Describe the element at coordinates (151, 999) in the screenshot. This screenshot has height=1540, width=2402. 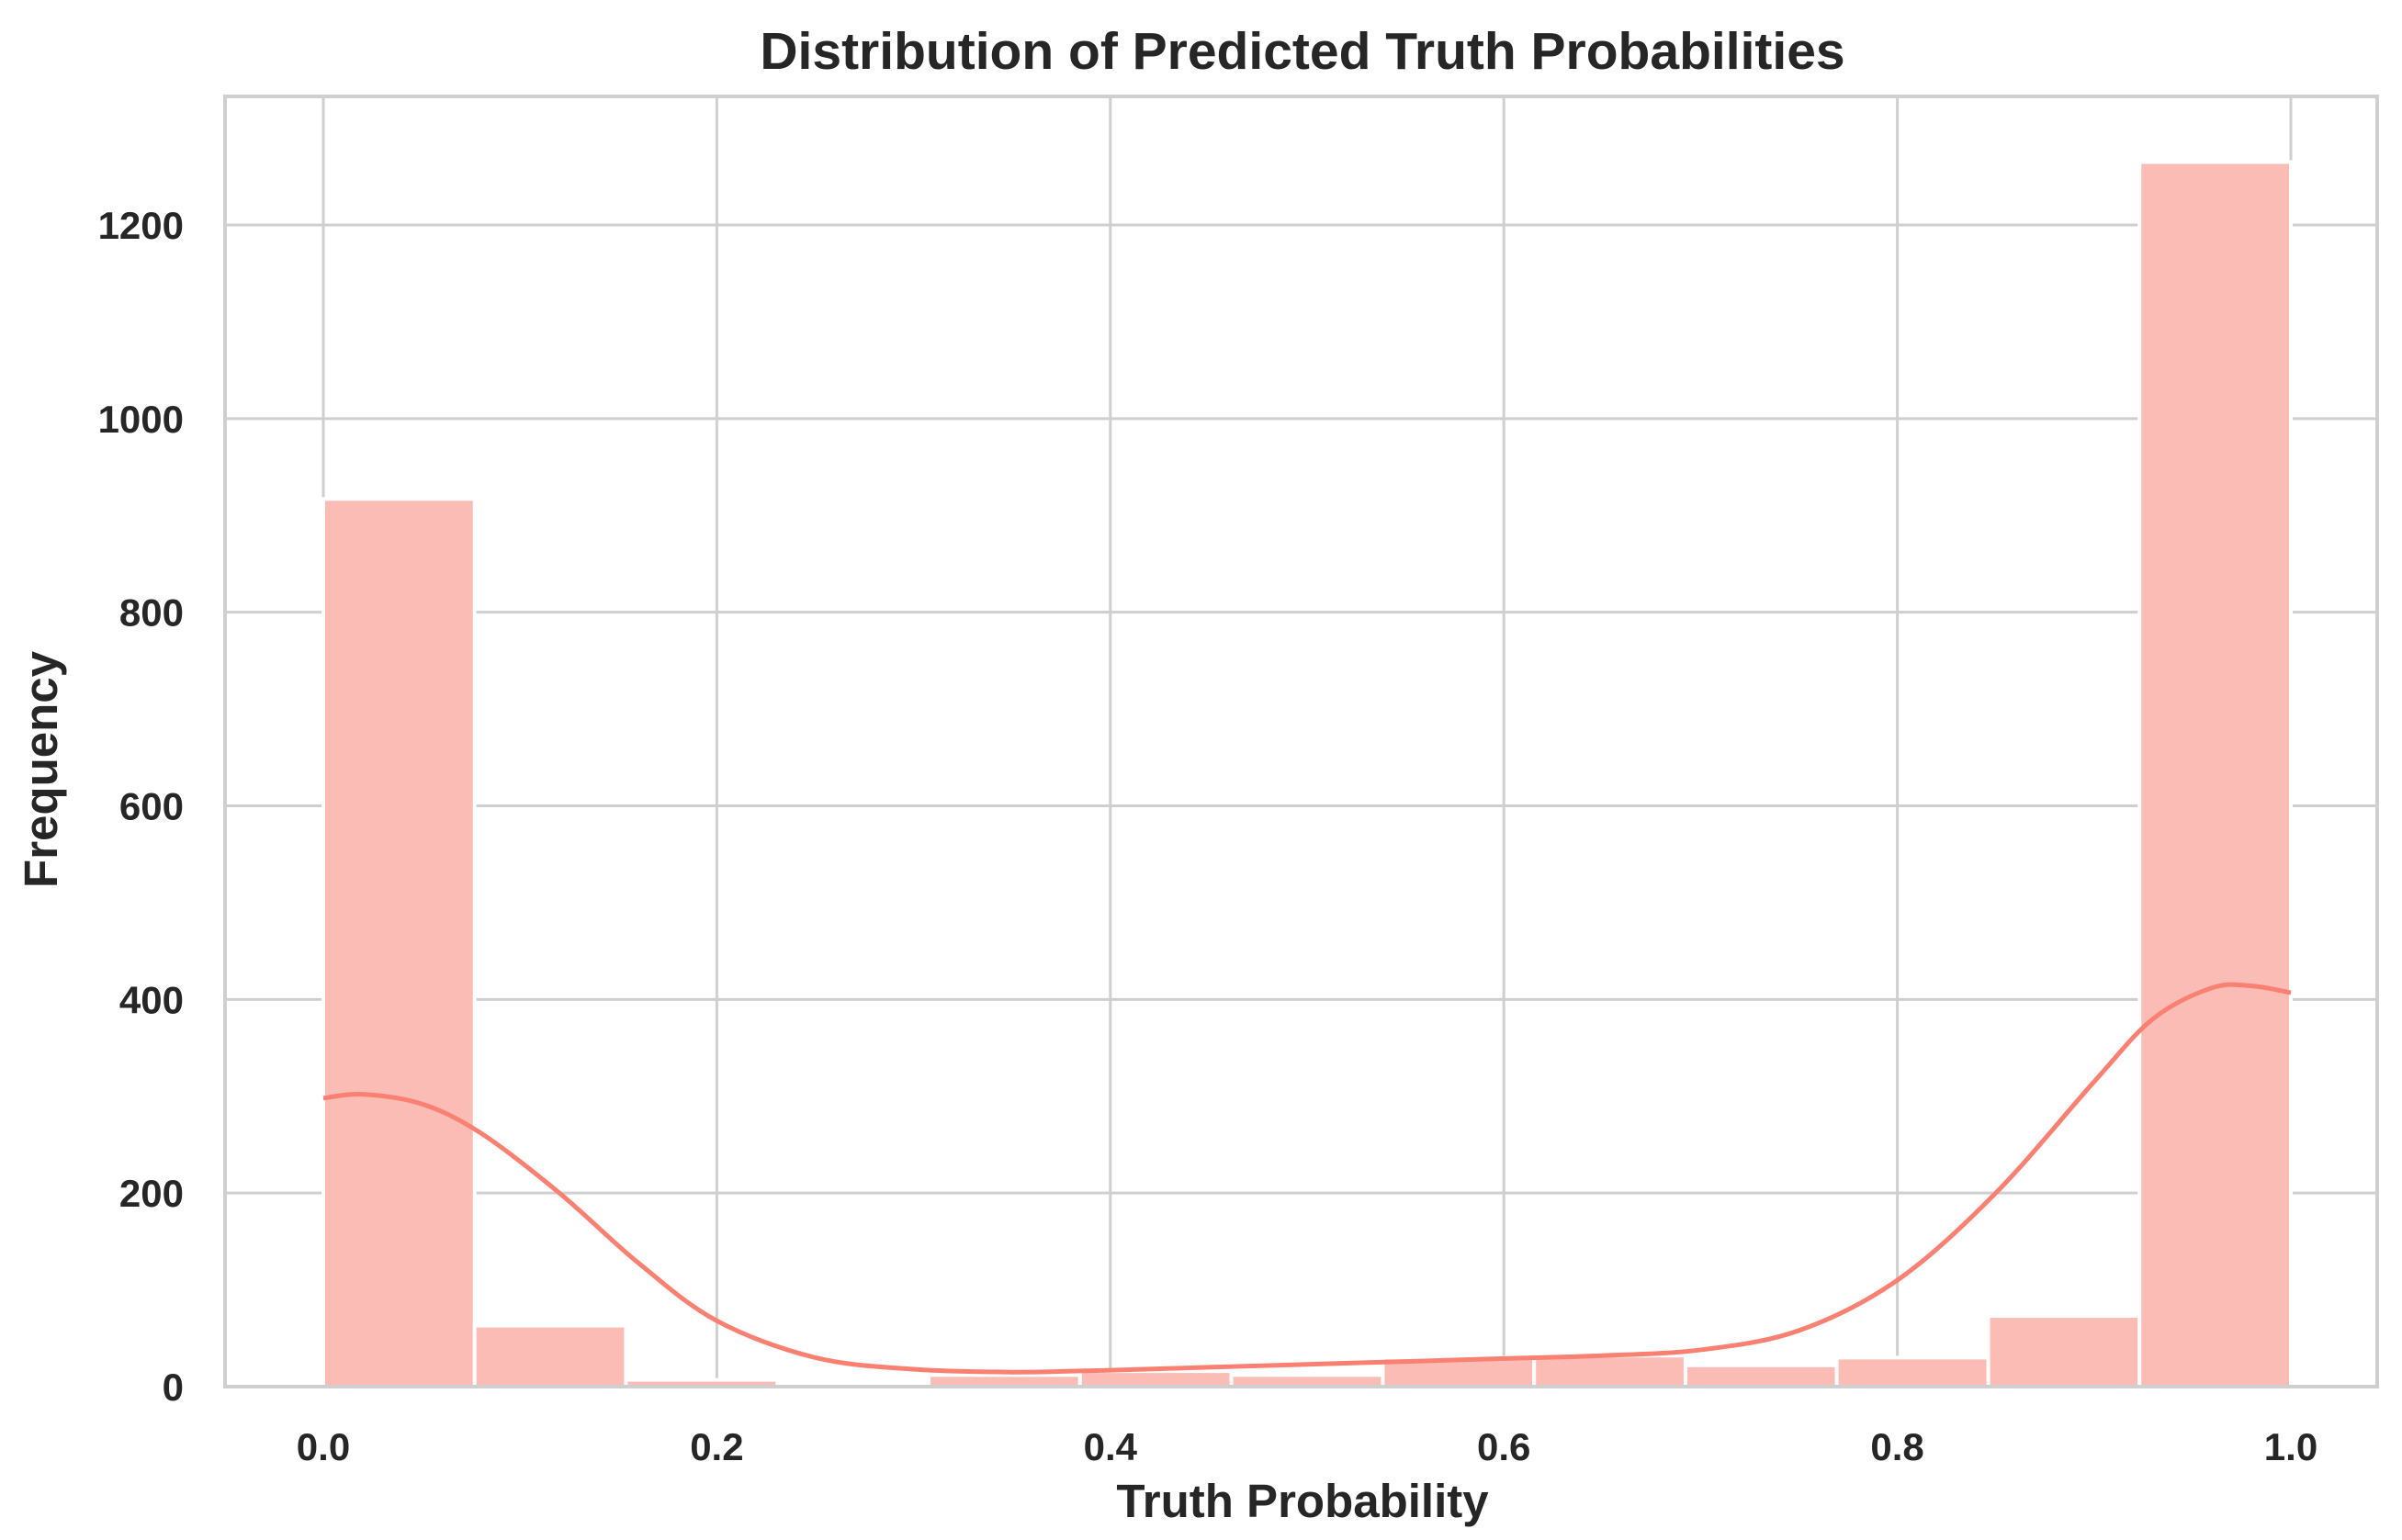
I see `y-tick-label: 400` at that location.